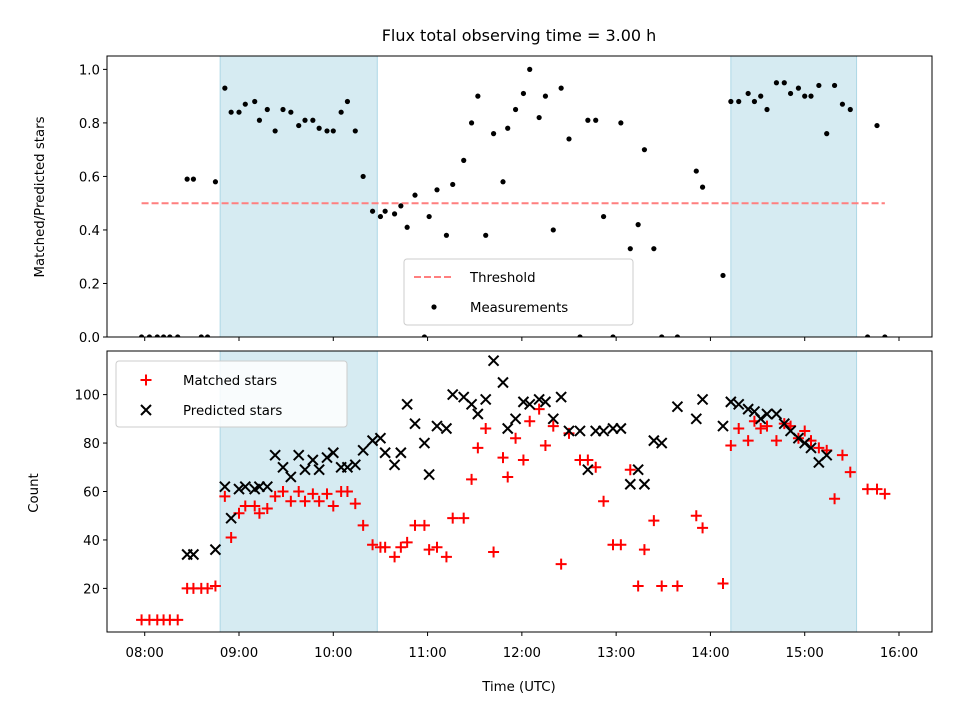  What do you see at coordinates (333, 653) in the screenshot?
I see `x-tick-label: 10:00` at bounding box center [333, 653].